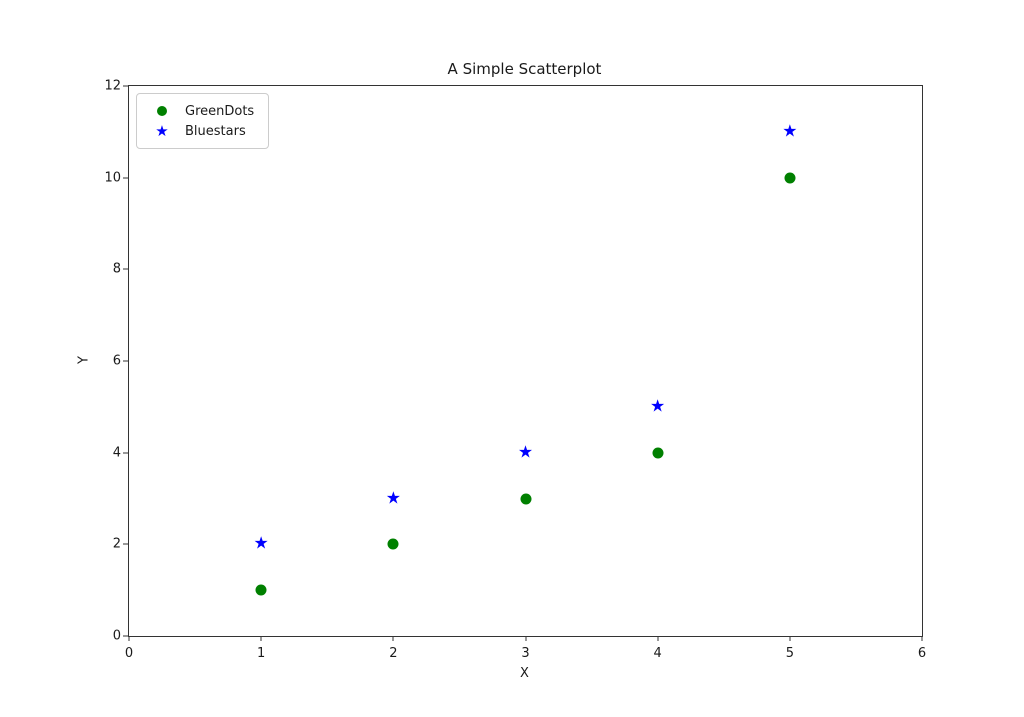 The height and width of the screenshot is (717, 1024). What do you see at coordinates (524, 69) in the screenshot?
I see `chart-title: A Simple Scatterplot` at bounding box center [524, 69].